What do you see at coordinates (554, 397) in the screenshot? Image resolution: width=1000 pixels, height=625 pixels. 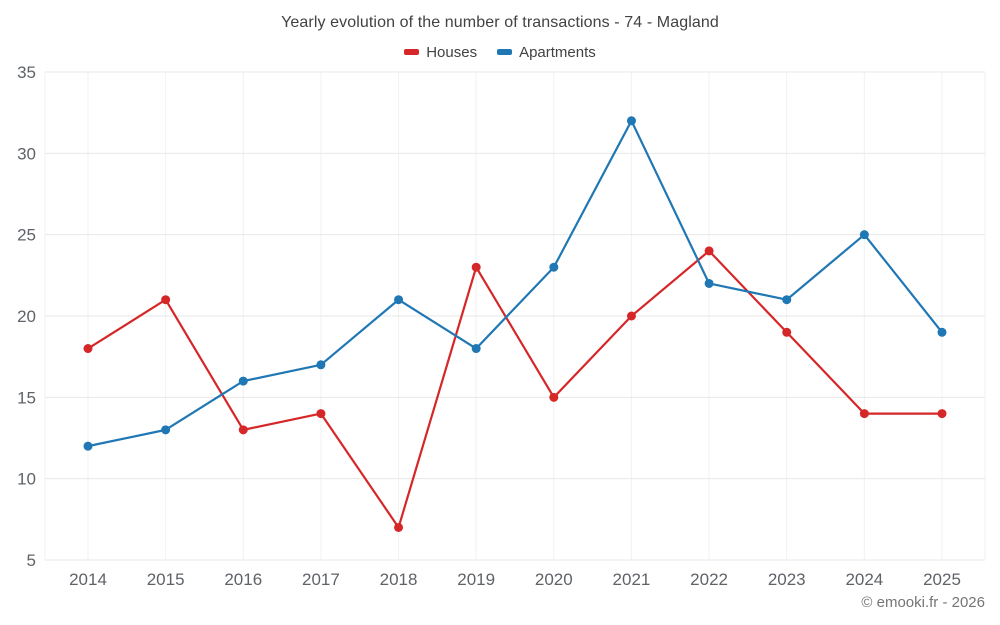 I see `data-point-houses-2020` at bounding box center [554, 397].